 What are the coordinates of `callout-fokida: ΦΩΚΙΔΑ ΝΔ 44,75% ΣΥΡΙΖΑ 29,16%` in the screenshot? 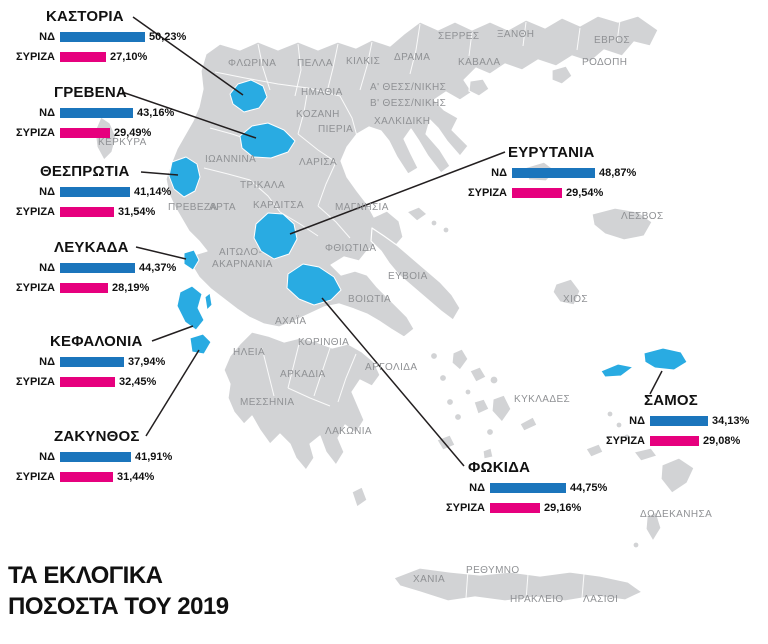 It's located at (522, 489).